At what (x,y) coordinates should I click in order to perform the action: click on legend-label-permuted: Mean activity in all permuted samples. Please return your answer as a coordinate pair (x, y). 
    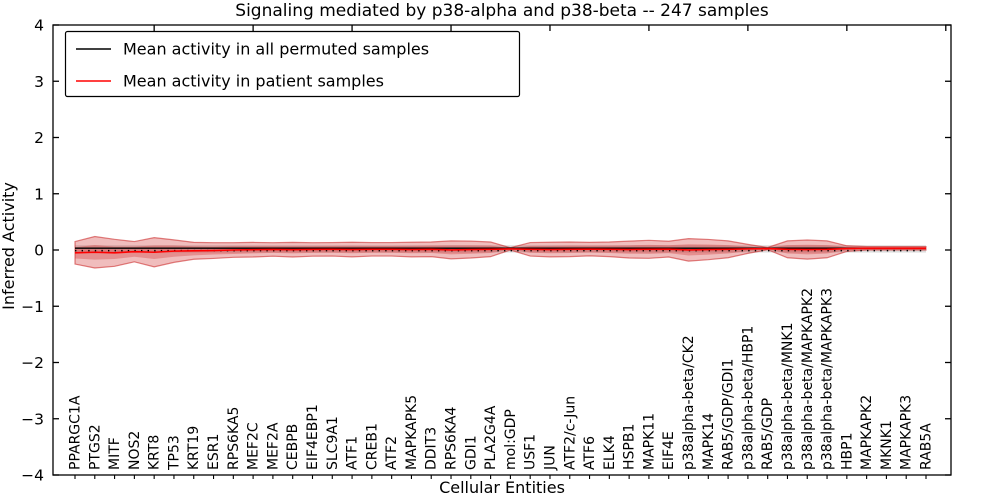
    Looking at the image, I should click on (276, 49).